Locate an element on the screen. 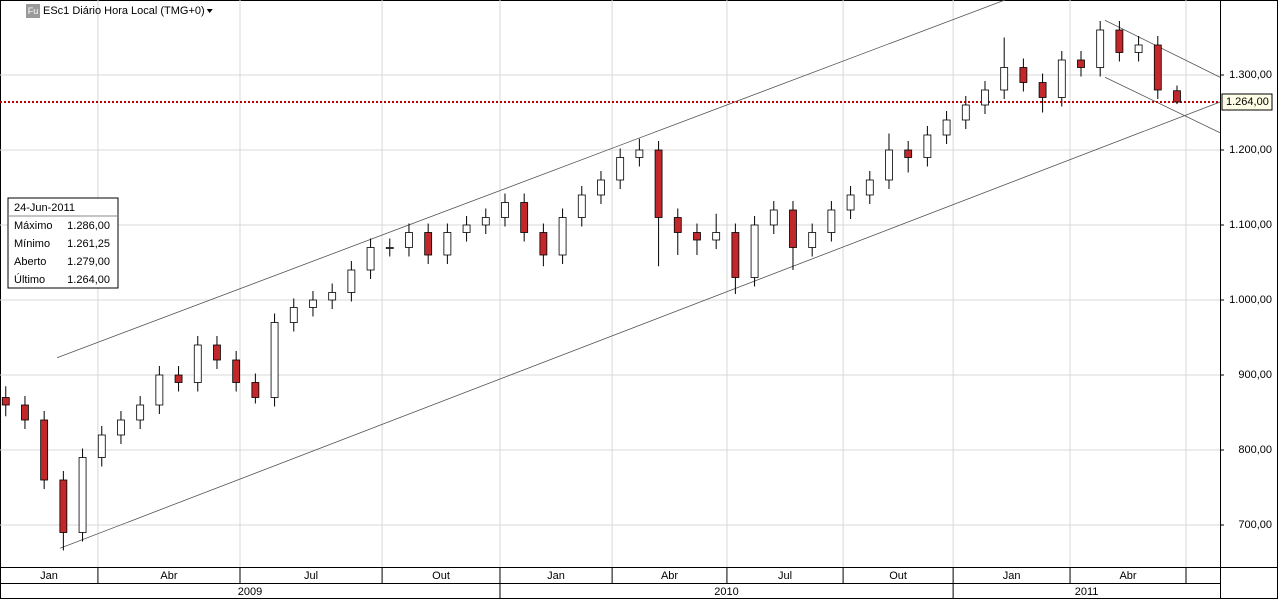 This screenshot has width=1278, height=599. chart-title: ESc1 Diário Hora Local (TMG+0) is located at coordinates (124, 11).